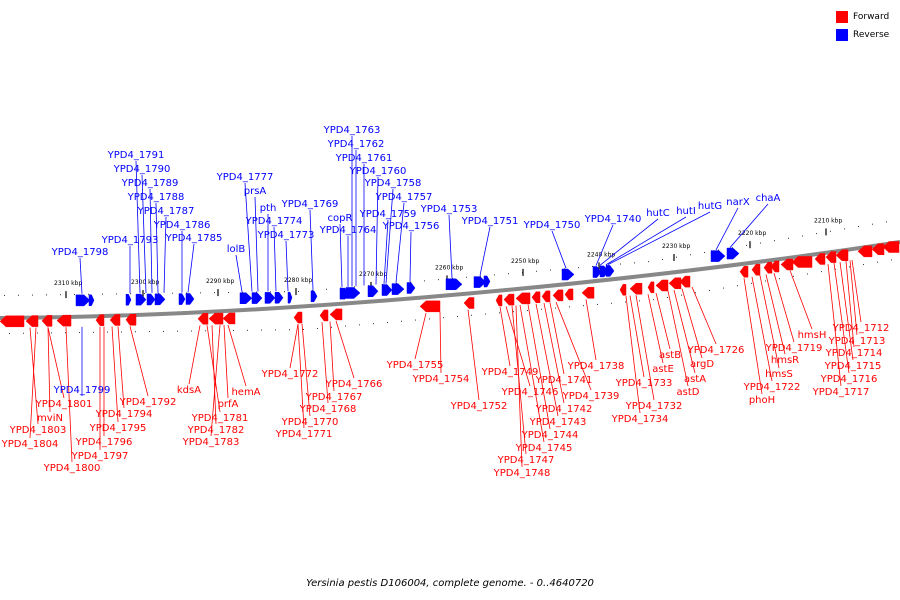 This screenshot has width=900, height=600. I want to click on forward-gene-label: YPD4_1746, so click(530, 392).